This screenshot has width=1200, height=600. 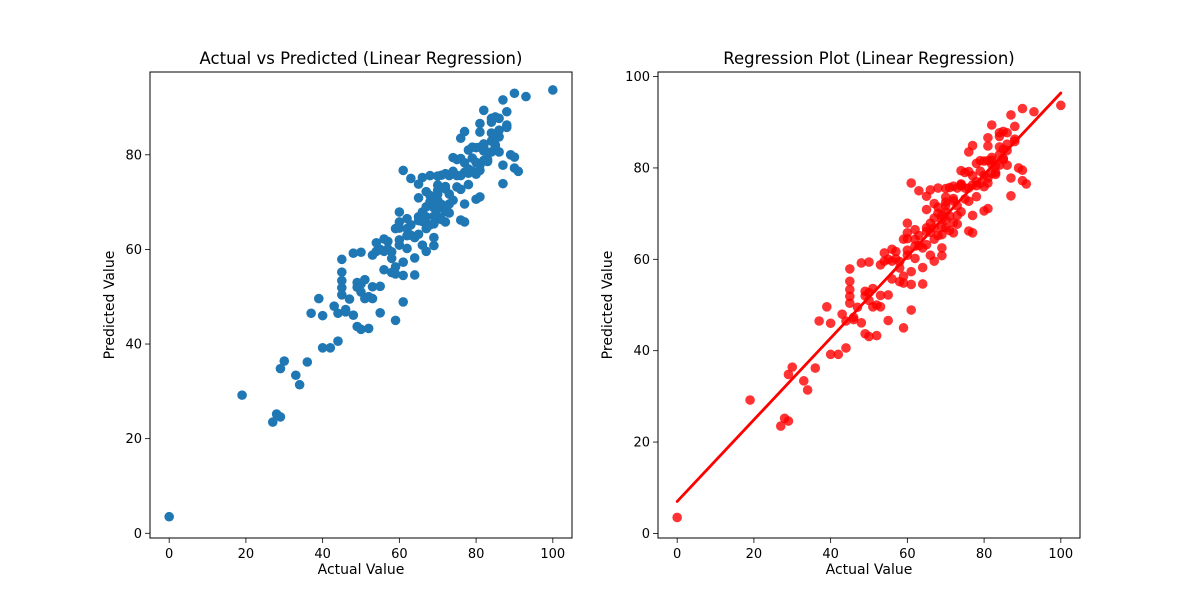 What do you see at coordinates (641, 306) in the screenshot?
I see `y-ticks: 0 20 40 60 80 100` at bounding box center [641, 306].